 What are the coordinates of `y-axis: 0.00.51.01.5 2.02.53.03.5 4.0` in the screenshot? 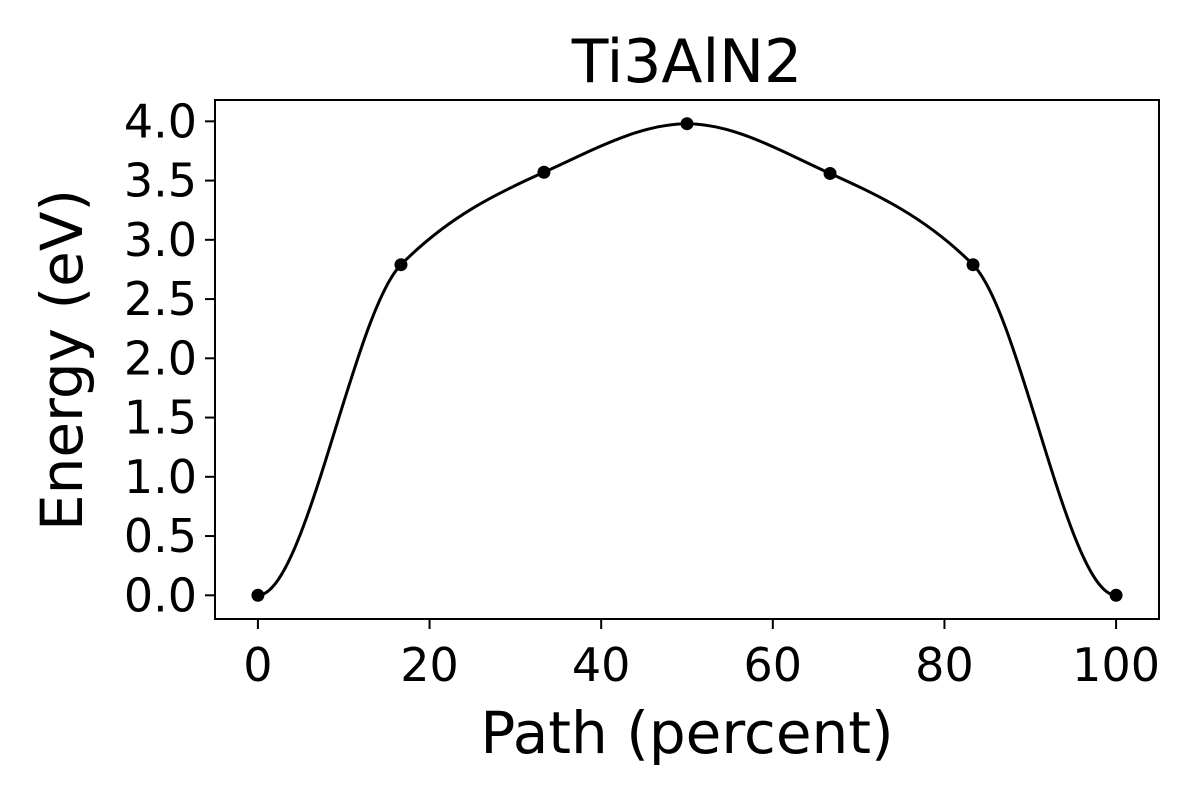 It's located at (169, 358).